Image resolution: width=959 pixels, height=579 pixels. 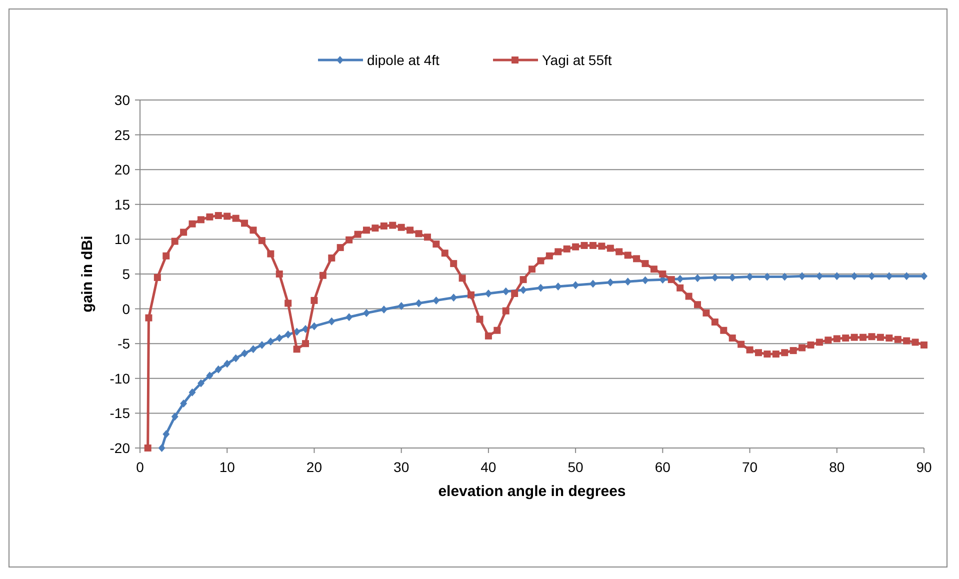 I want to click on x-tick-label: 60, so click(x=662, y=467).